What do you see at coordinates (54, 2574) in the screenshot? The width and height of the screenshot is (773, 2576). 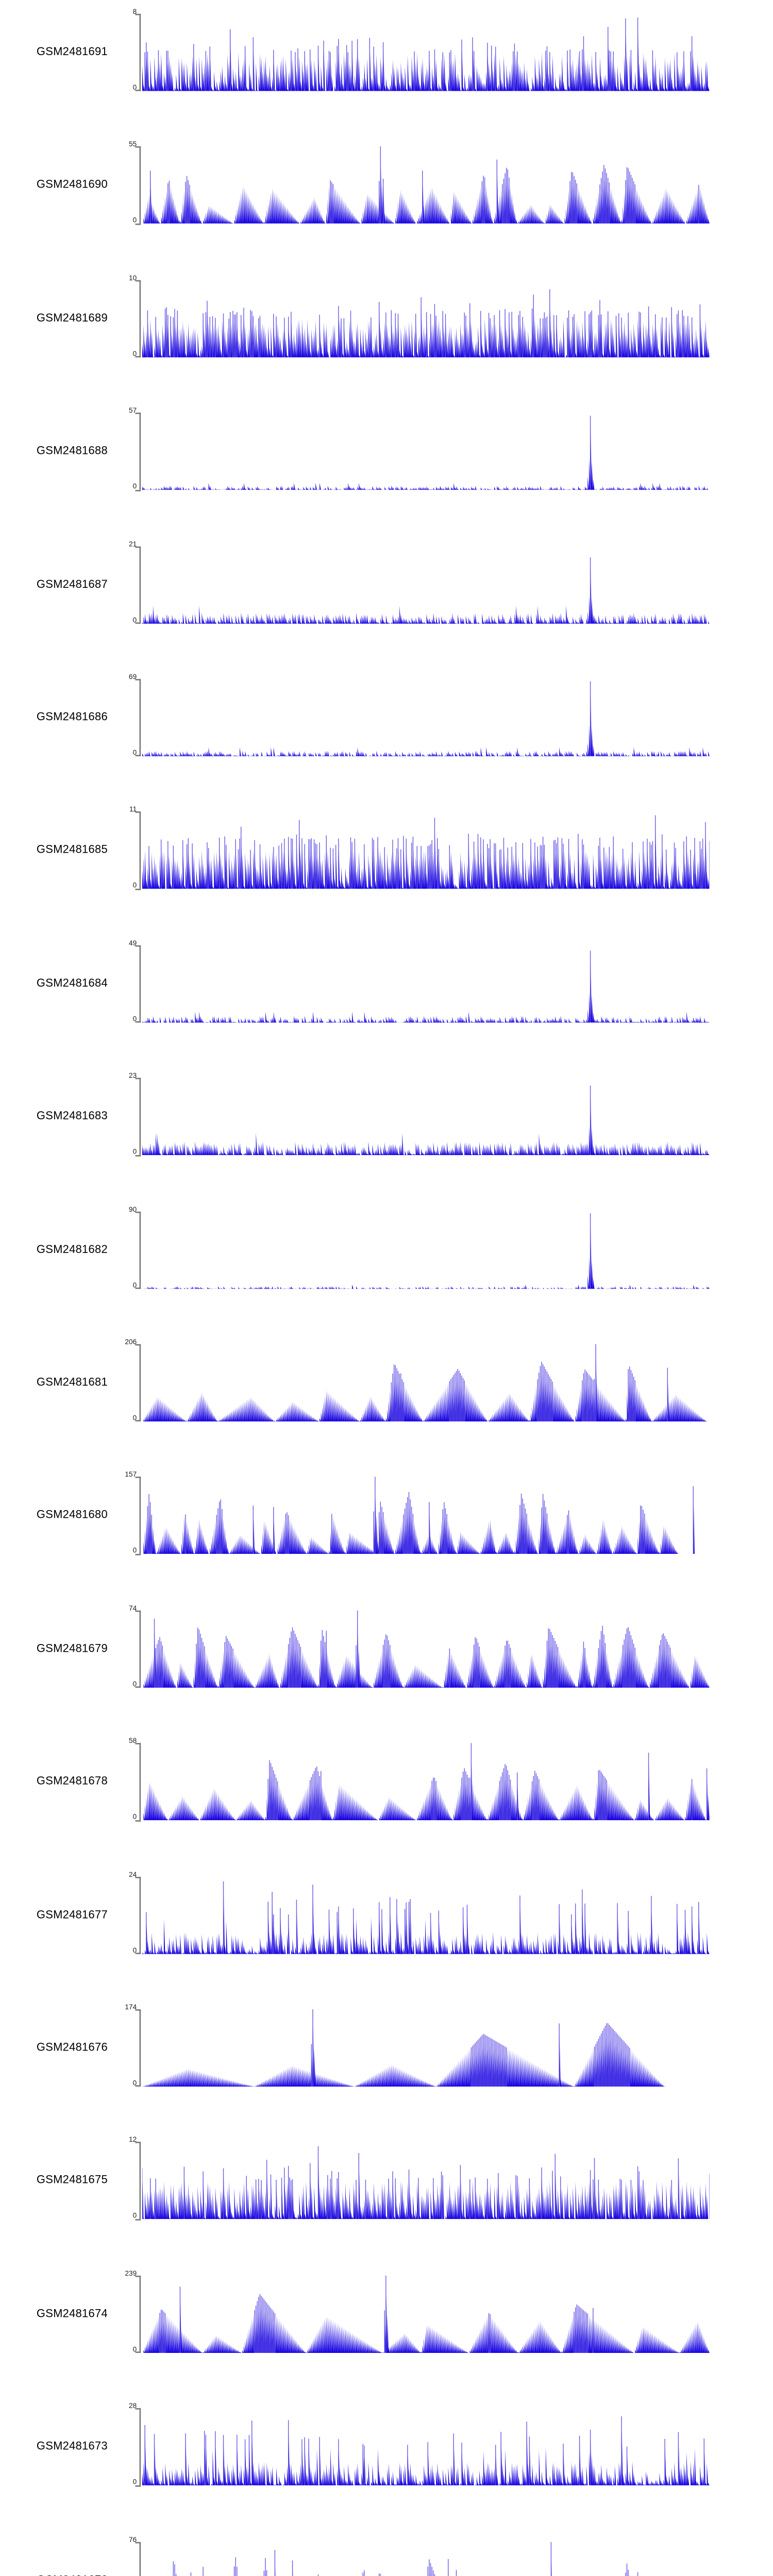 I see `track-sample-label: GSM2481672` at bounding box center [54, 2574].